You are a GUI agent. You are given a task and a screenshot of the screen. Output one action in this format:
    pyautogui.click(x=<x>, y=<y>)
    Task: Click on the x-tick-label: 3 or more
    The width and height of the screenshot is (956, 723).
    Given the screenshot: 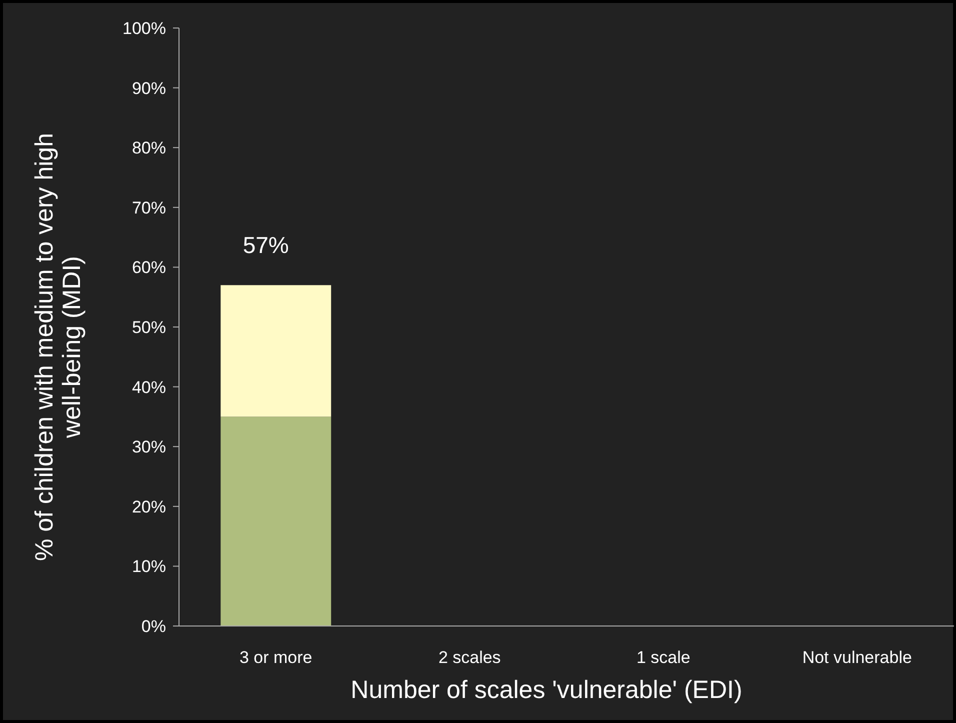 What is the action you would take?
    pyautogui.click(x=276, y=657)
    